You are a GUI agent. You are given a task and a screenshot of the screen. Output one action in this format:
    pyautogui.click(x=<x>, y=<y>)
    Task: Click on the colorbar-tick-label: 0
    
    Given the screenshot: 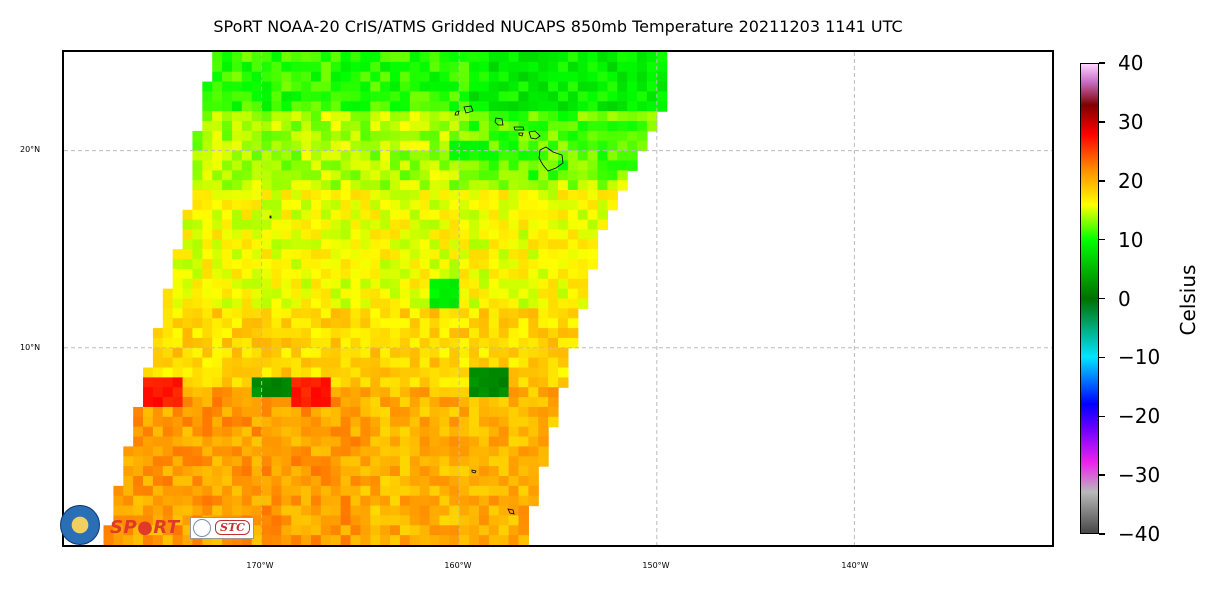 What is the action you would take?
    pyautogui.click(x=1124, y=298)
    